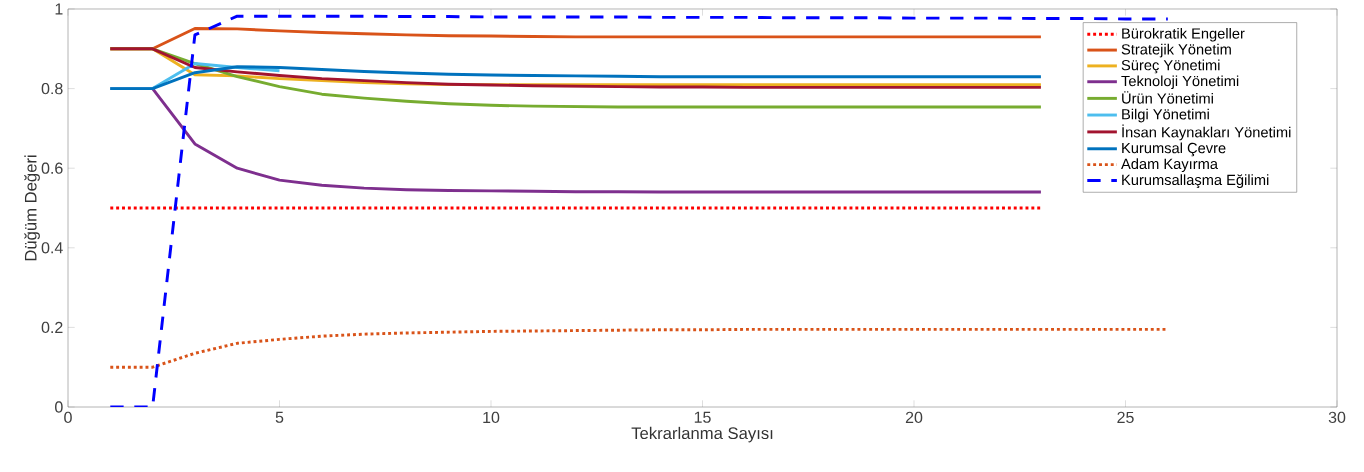 The height and width of the screenshot is (472, 1364). What do you see at coordinates (279, 417) in the screenshot?
I see `x-tick-label: 5` at bounding box center [279, 417].